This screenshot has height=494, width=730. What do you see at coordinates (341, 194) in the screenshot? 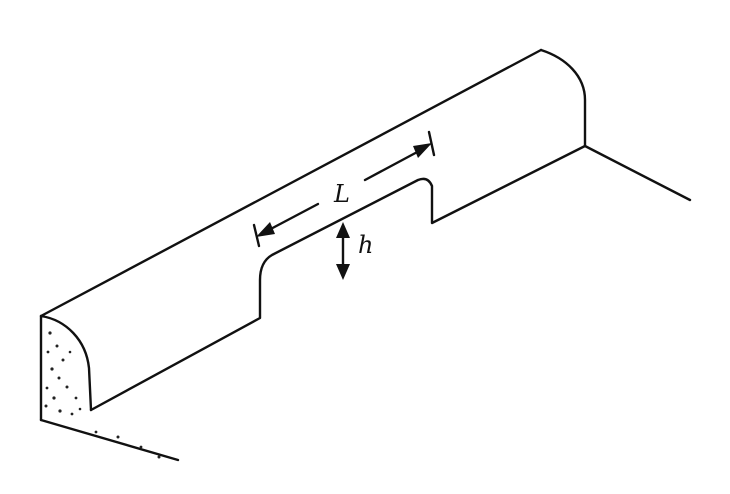
I see `length-label: L` at bounding box center [341, 194].